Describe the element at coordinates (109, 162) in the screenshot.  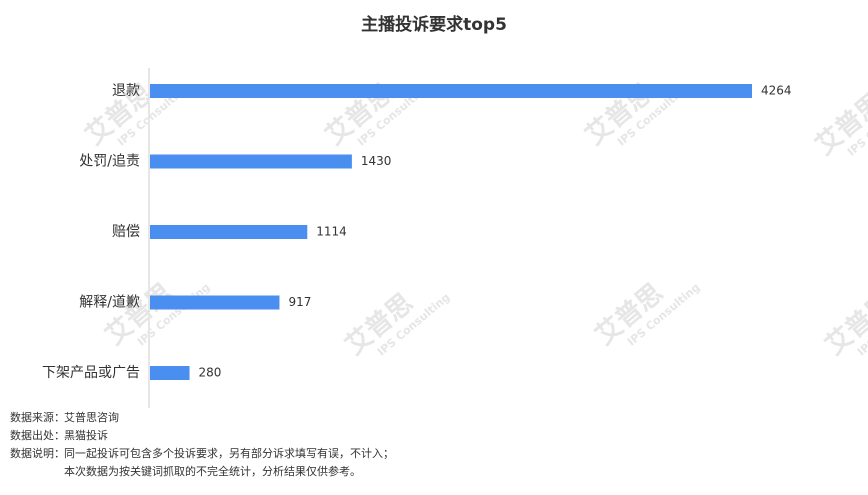
I see `y-tick-label: 处罚/追责` at that location.